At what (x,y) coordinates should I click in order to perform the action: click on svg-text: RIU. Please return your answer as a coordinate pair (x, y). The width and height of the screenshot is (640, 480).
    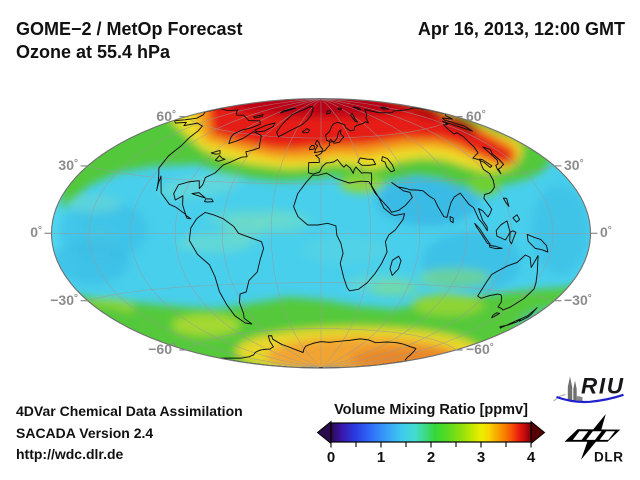
    Looking at the image, I should click on (602, 386).